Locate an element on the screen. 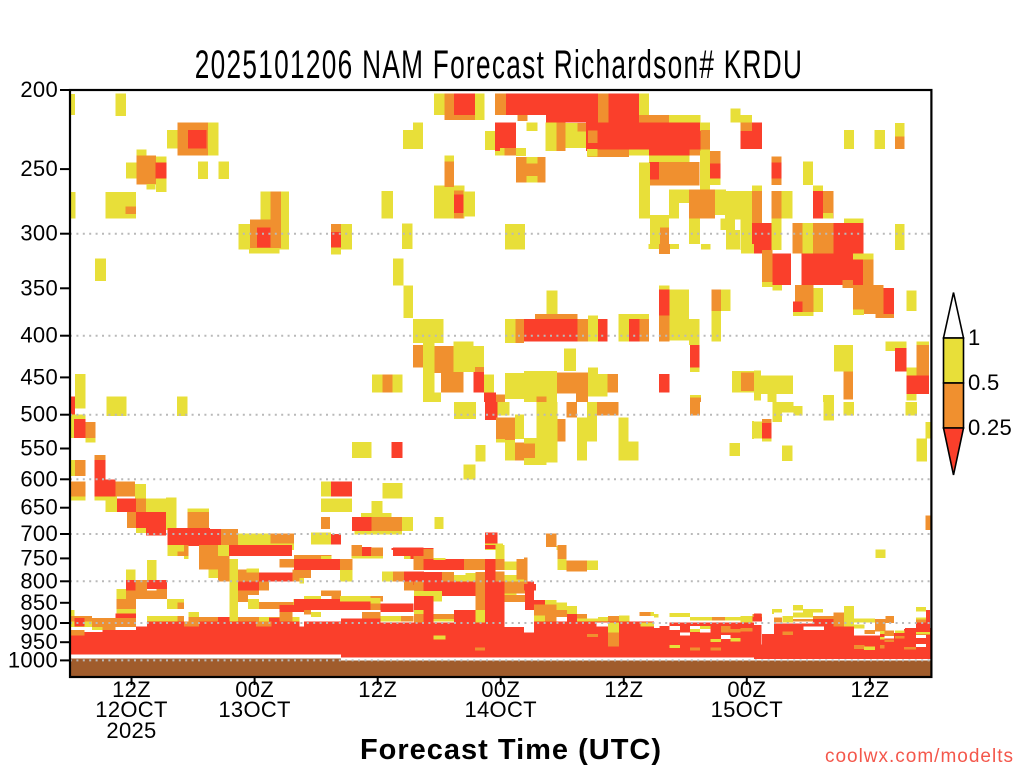 This screenshot has width=1024, height=768. svg-text: 13OCT is located at coordinates (254, 709).